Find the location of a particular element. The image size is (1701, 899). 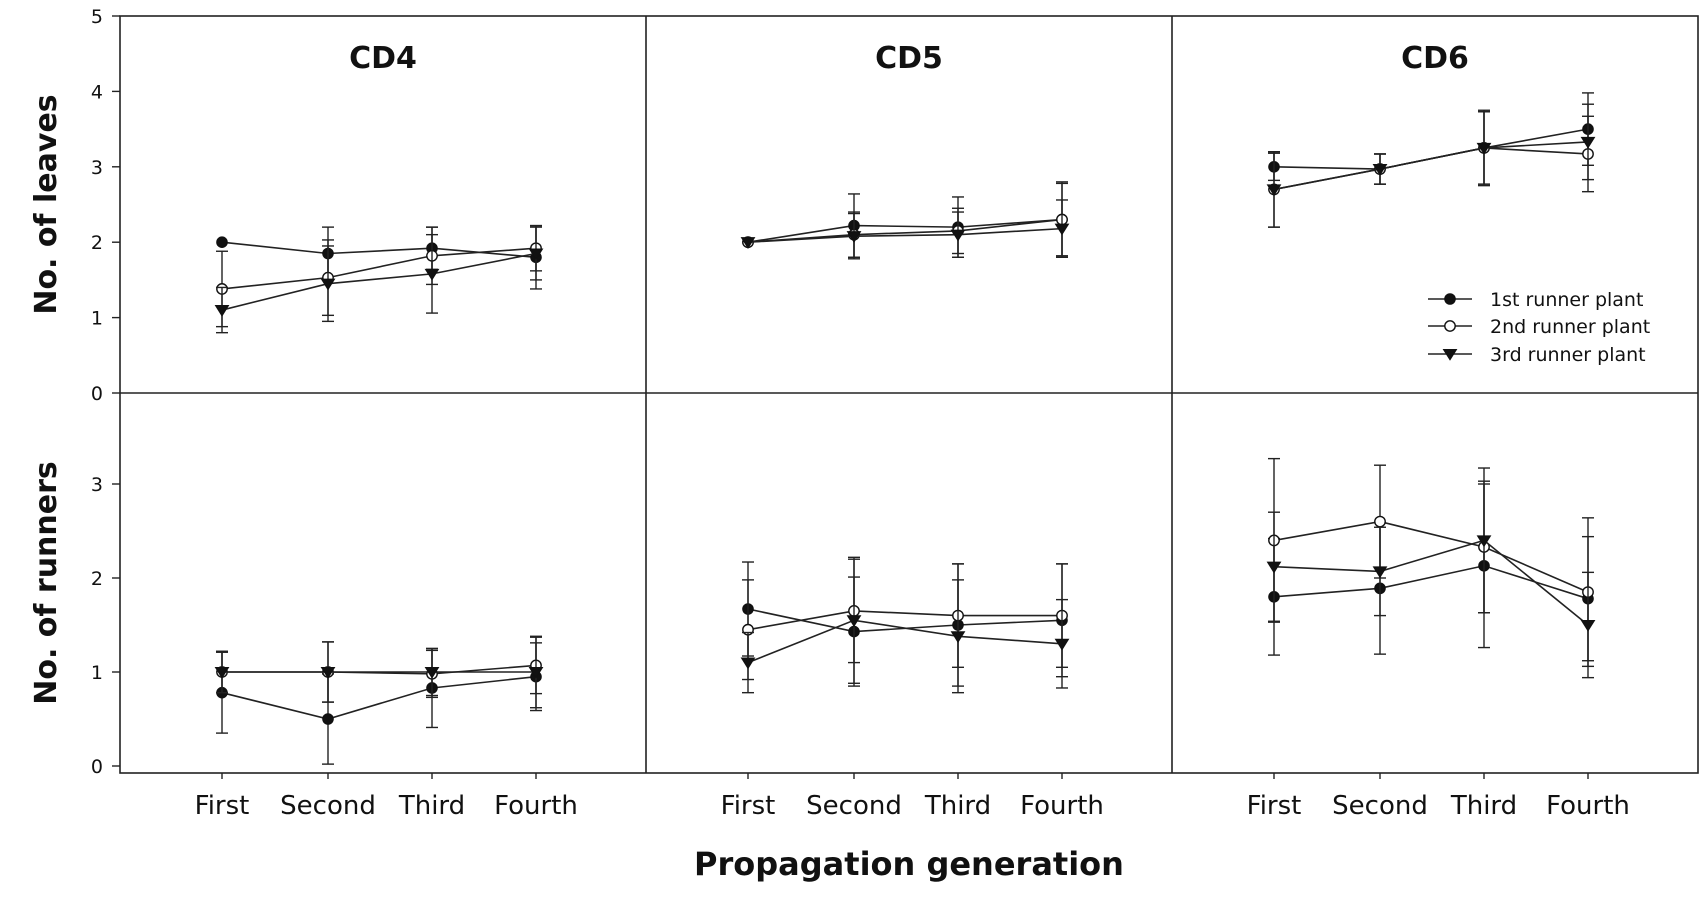

panel-title: CD4 is located at coordinates (383, 58).